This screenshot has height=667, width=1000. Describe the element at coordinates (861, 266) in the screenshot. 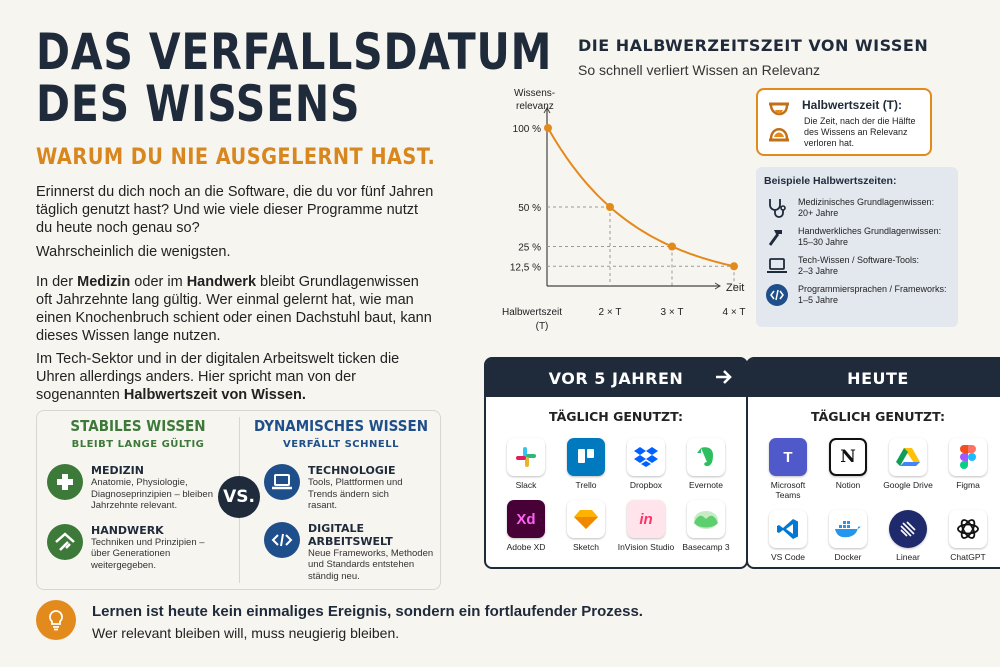

I see `example-row-tech: Tech-Wissen / Software-Tools: 2–3 Jahre` at that location.